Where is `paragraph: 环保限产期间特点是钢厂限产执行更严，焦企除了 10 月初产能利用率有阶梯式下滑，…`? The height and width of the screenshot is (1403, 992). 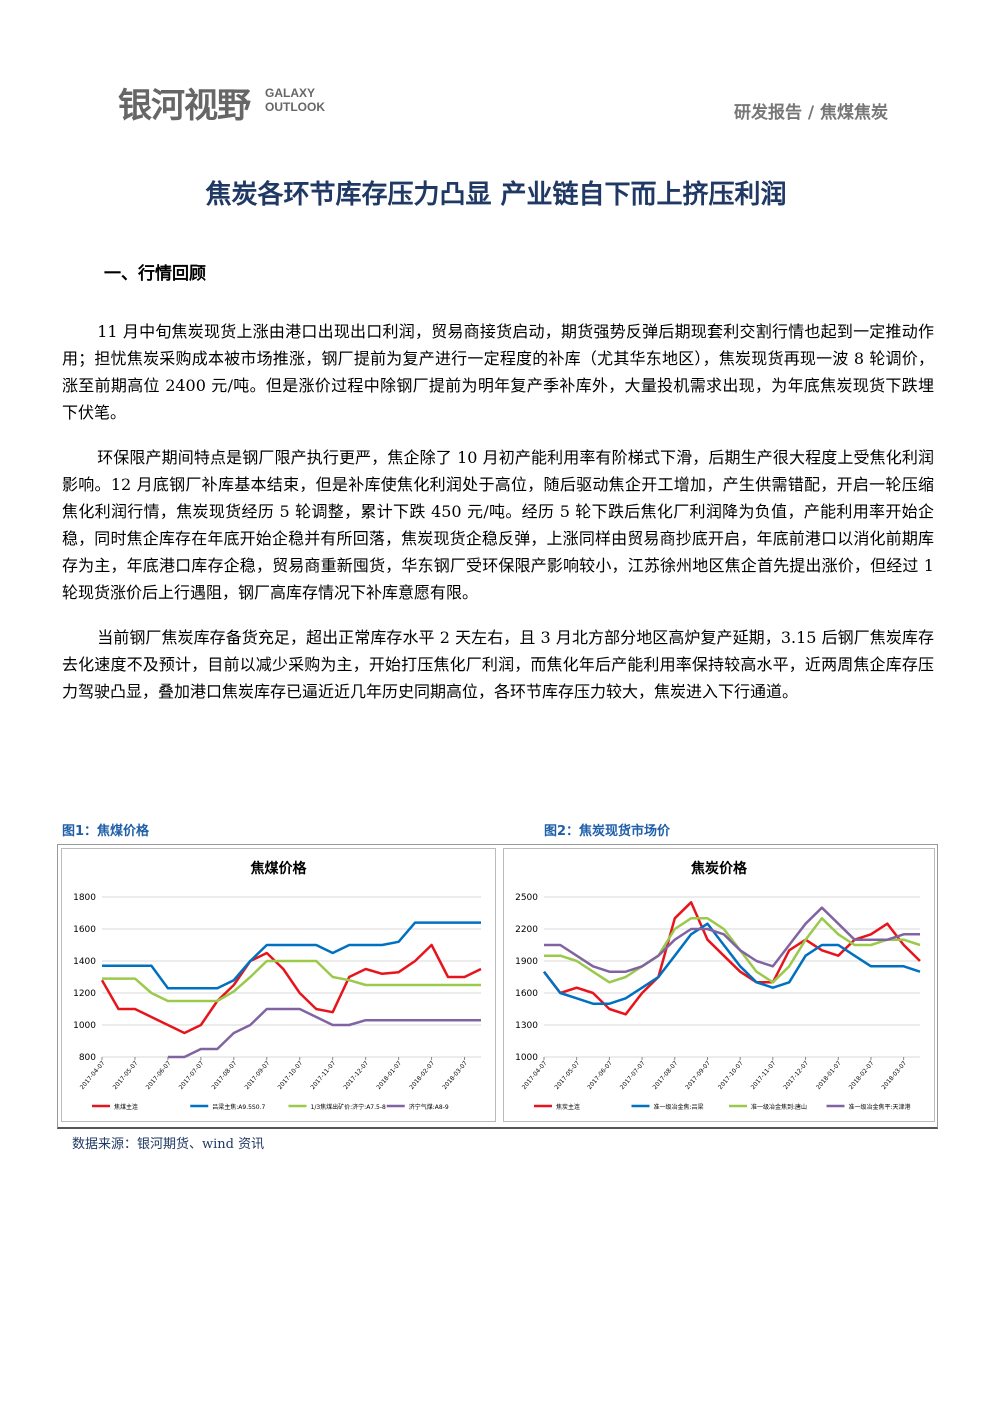
paragraph: 环保限产期间特点是钢厂限产执行更严，焦企除了 10 月初产能利用率有阶梯式下滑，… is located at coordinates (498, 525).